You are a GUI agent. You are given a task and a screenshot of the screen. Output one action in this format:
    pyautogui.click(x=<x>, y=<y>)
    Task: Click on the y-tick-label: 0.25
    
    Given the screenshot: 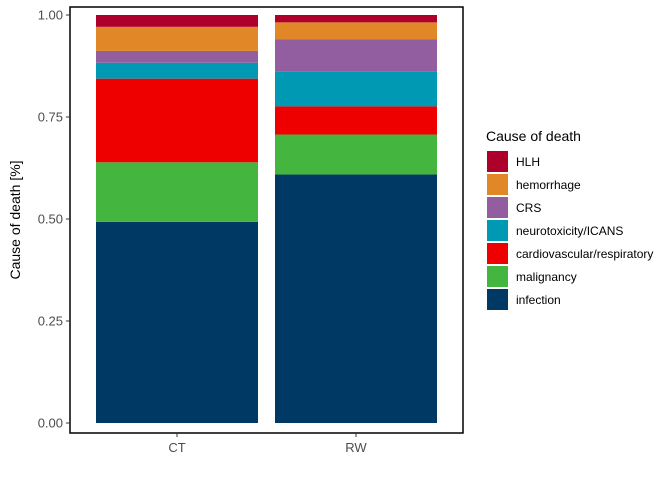 What is the action you would take?
    pyautogui.click(x=50, y=321)
    